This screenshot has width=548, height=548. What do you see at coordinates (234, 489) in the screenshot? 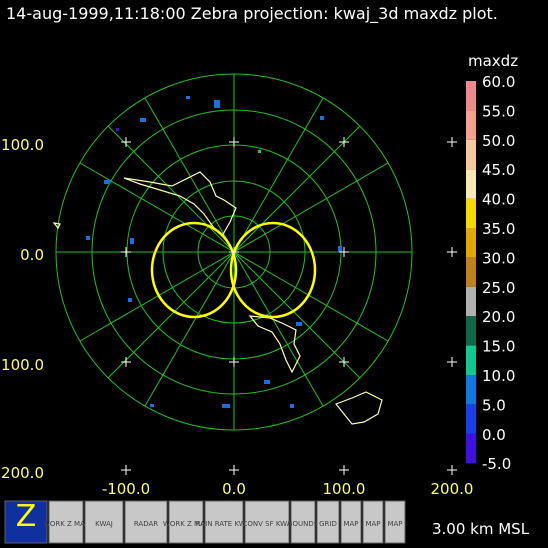
I see `x-label: 0.0` at bounding box center [234, 489].